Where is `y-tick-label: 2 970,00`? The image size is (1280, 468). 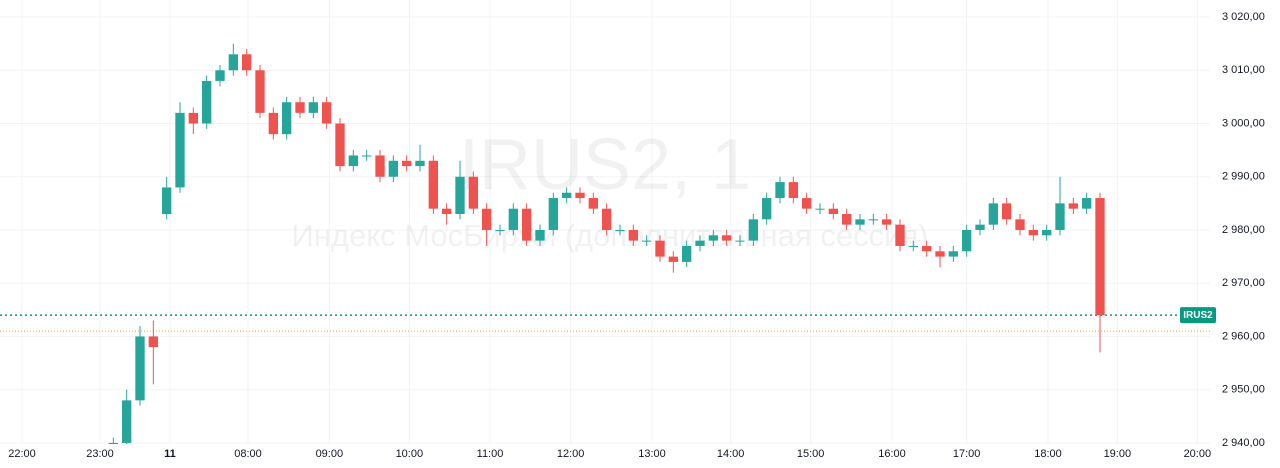 y-tick-label: 2 970,00 is located at coordinates (1243, 283).